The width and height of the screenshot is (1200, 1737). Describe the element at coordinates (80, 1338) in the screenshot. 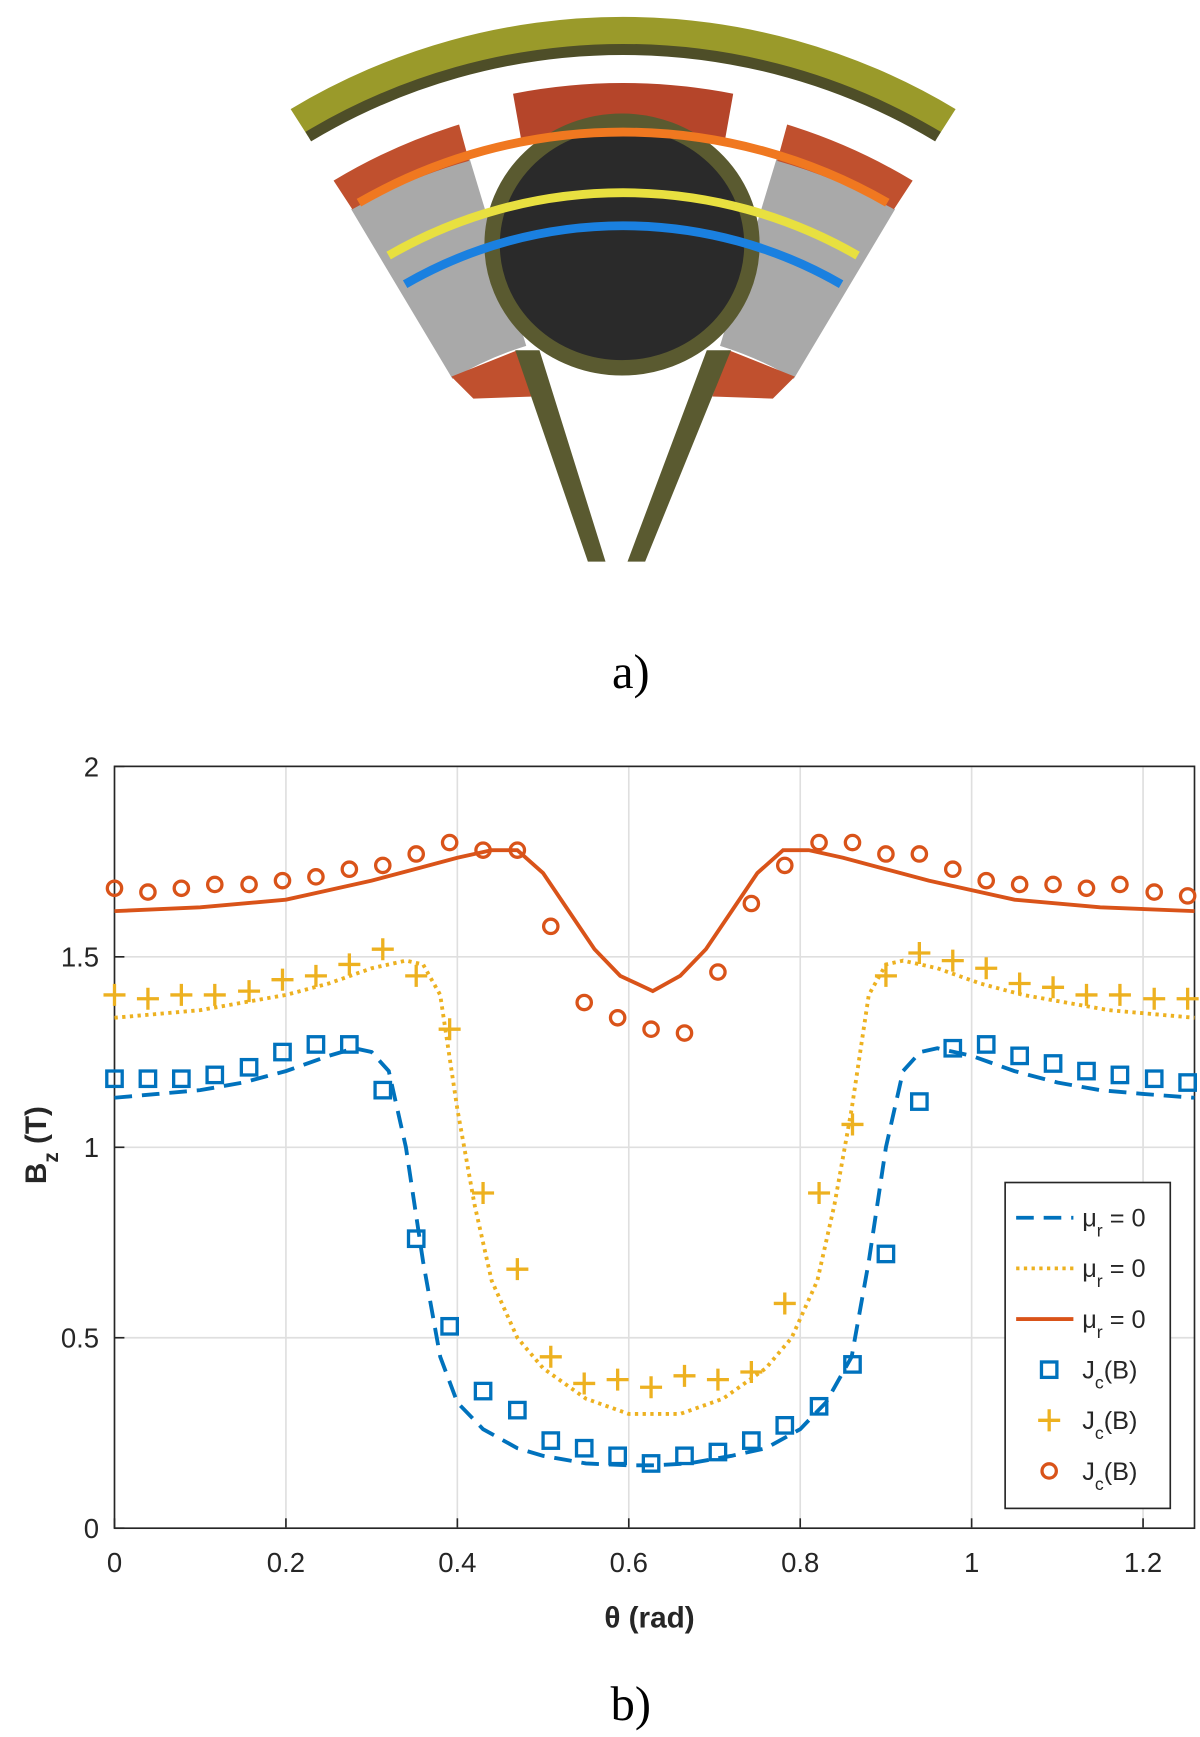

I see `y-tick-label: 0.5` at that location.